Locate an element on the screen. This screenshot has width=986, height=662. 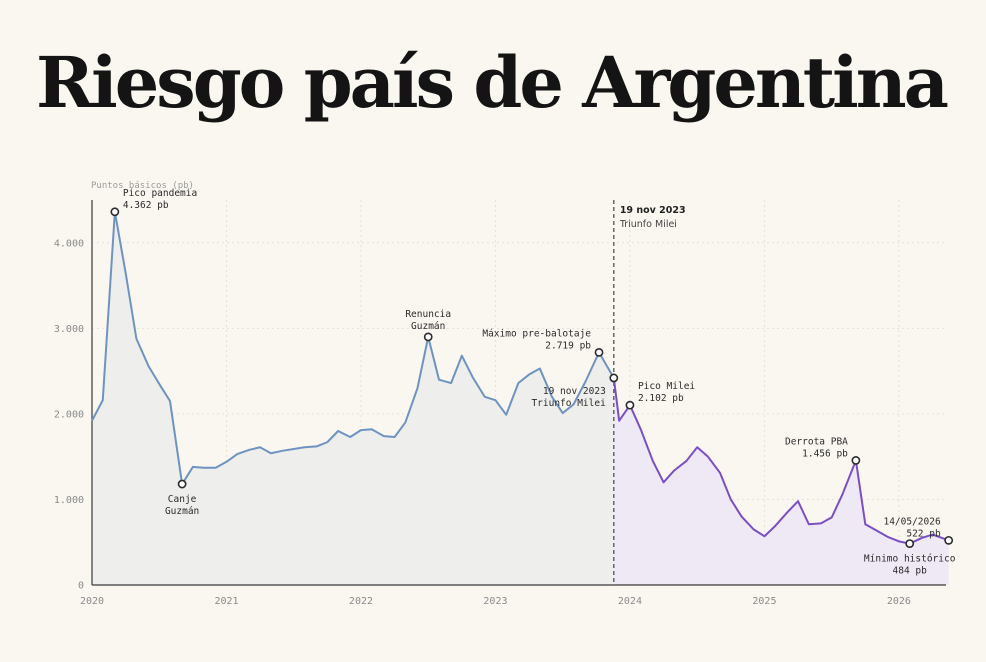
annotation-label: 19 nov 2023 is located at coordinates (574, 391).